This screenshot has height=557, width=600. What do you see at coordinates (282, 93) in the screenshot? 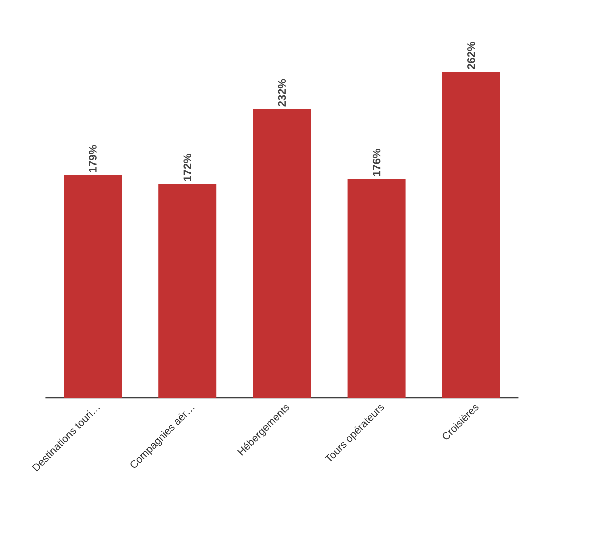
I see `data-label: 232%` at bounding box center [282, 93].